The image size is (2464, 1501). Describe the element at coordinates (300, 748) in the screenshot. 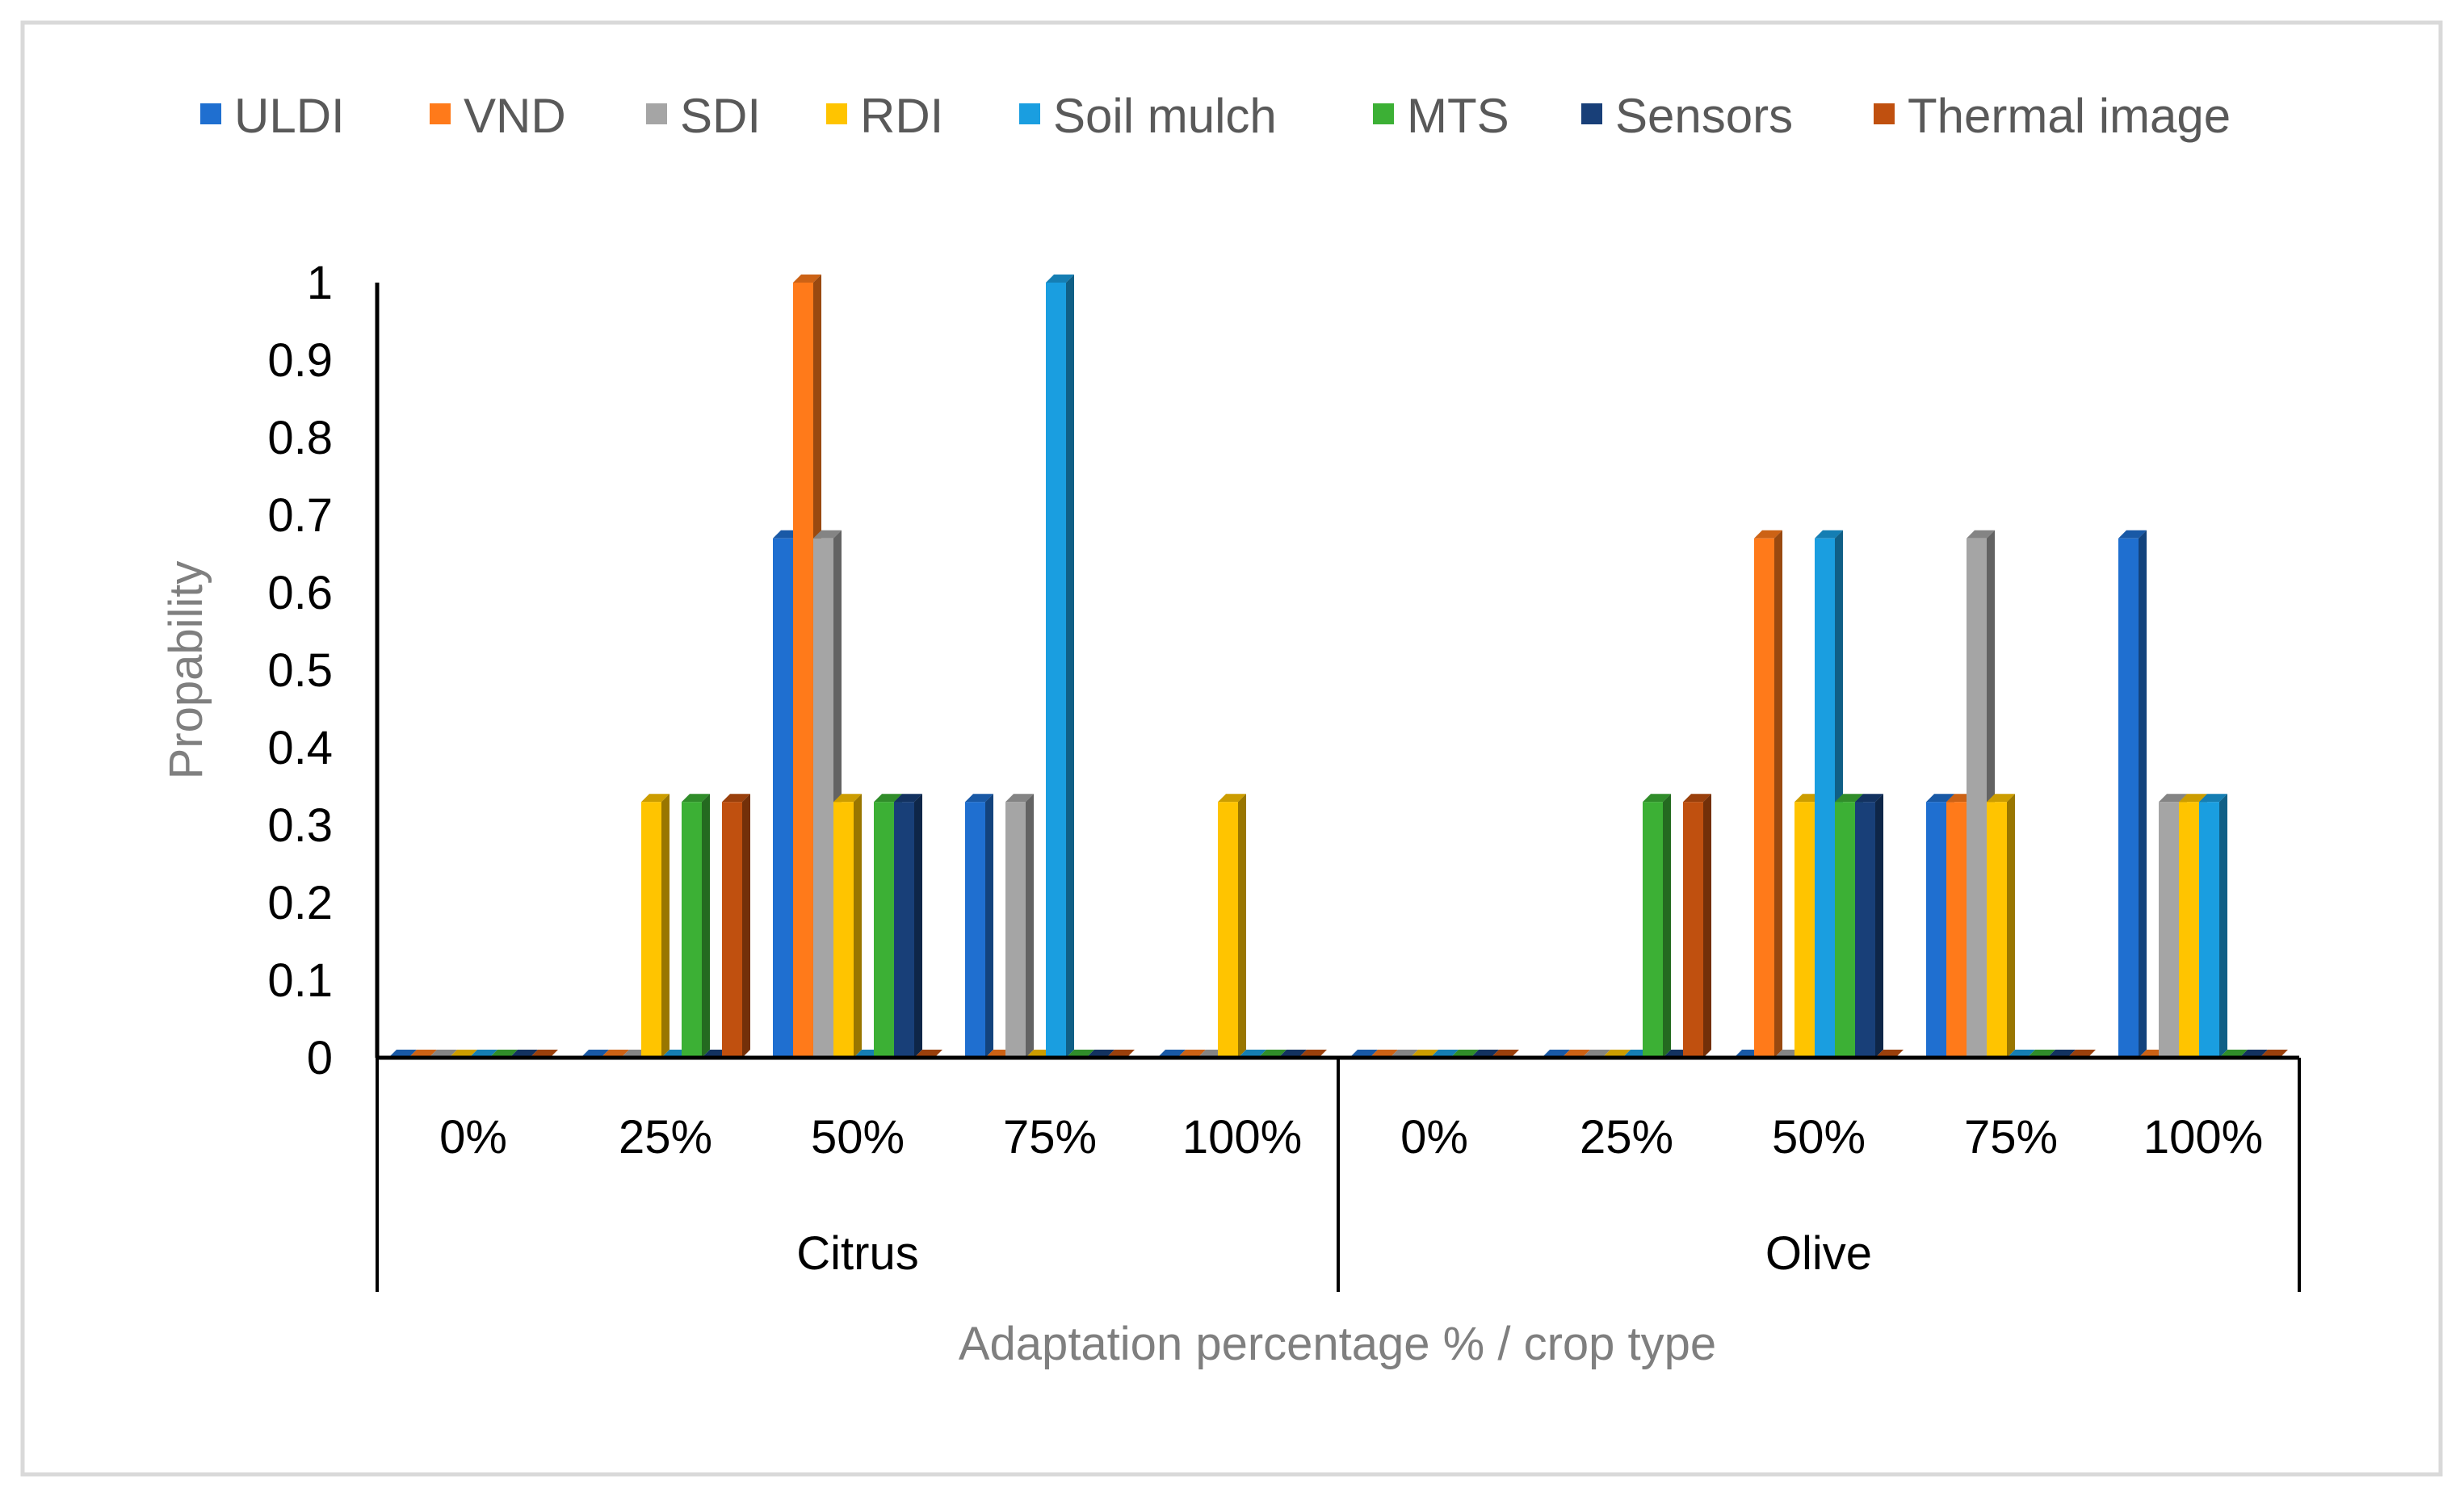

I see `y-tick-label: 0.4` at that location.